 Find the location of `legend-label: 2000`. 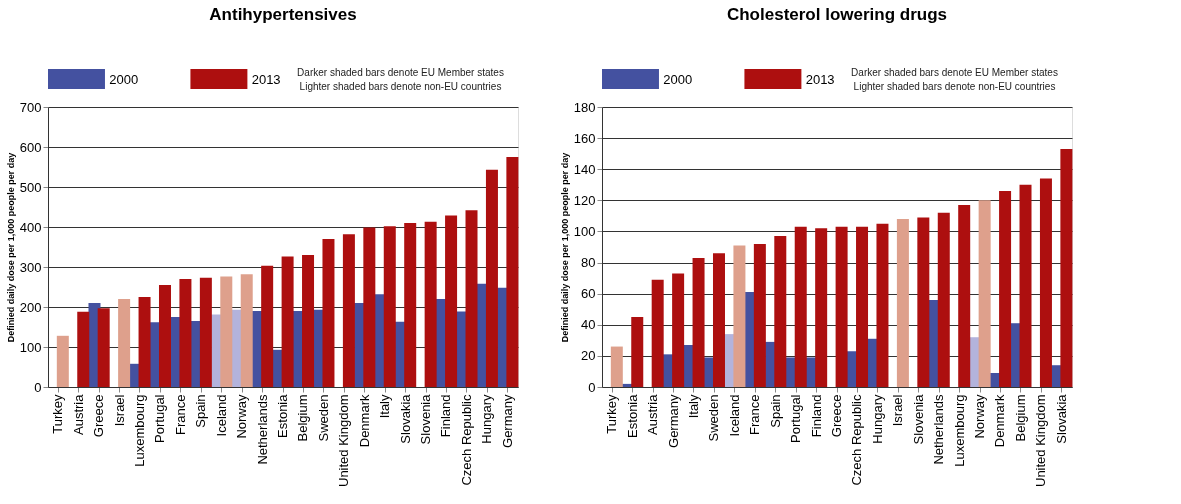

legend-label: 2000 is located at coordinates (124, 79).